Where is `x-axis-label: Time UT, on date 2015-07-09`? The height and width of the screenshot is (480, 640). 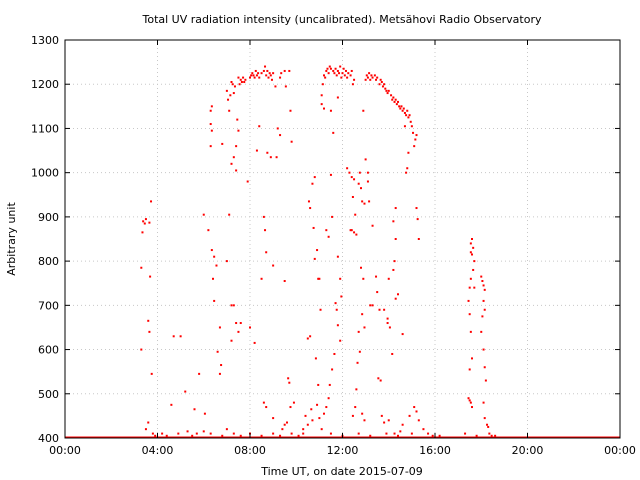
x-axis-label: Time UT, on date 2015-07-09 is located at coordinates (341, 471).